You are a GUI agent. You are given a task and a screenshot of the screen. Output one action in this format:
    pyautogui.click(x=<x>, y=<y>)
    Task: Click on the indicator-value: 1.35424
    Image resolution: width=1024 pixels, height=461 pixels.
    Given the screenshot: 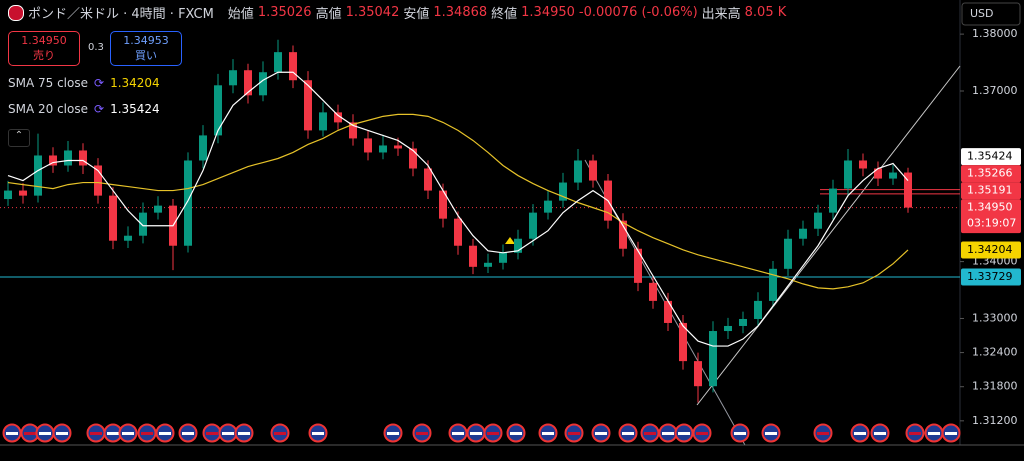 What is the action you would take?
    pyautogui.click(x=135, y=109)
    